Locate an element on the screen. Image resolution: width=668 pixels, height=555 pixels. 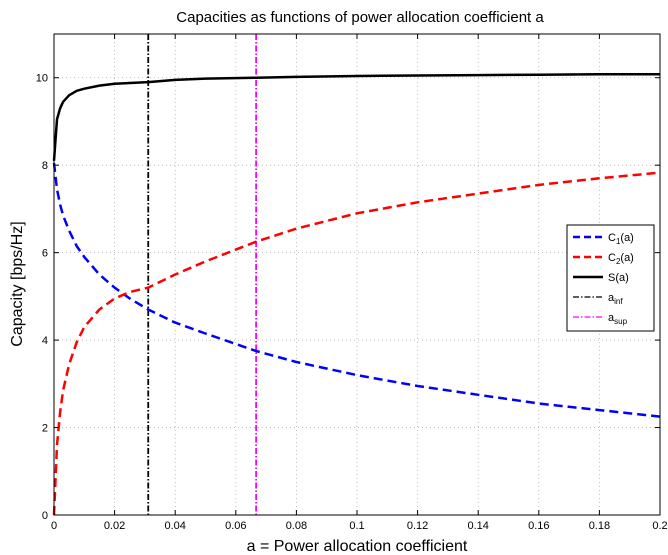
legend-label: asup is located at coordinates (618, 319).